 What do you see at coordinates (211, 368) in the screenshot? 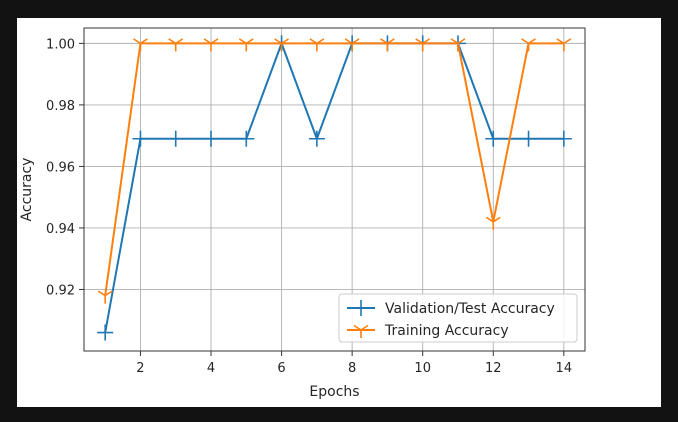
I see `x-tick-label: 4` at bounding box center [211, 368].